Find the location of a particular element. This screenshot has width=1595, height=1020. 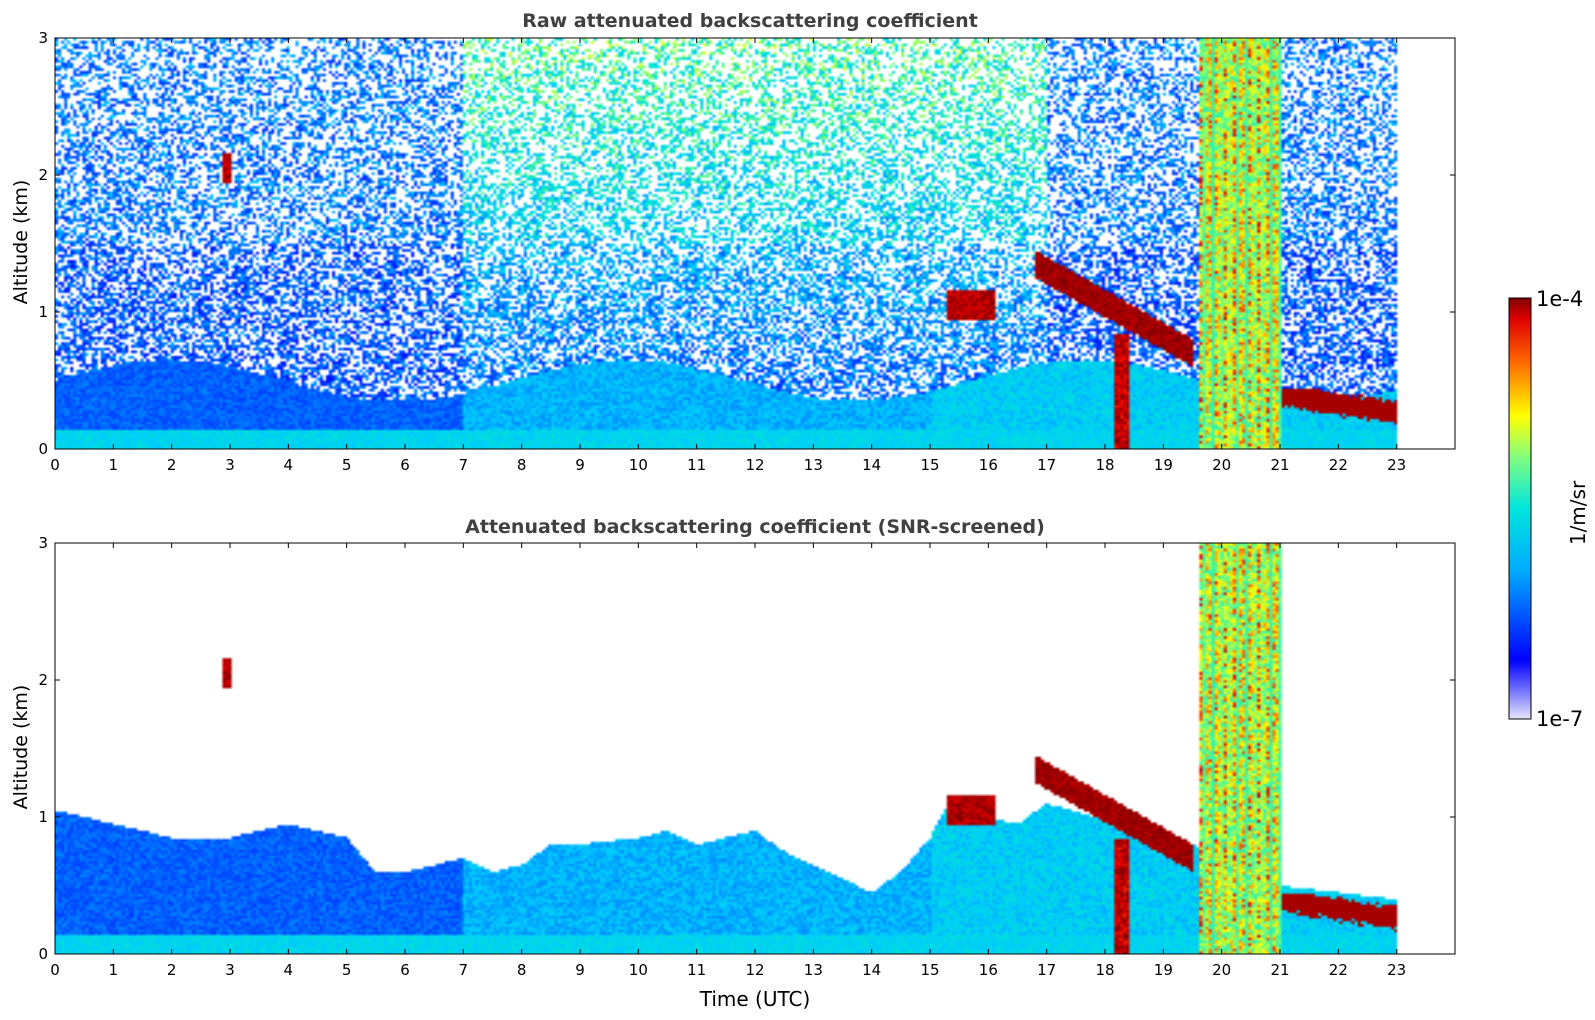

colorbar: 1e-4 1e-7 1/m/sr is located at coordinates (1549, 509).